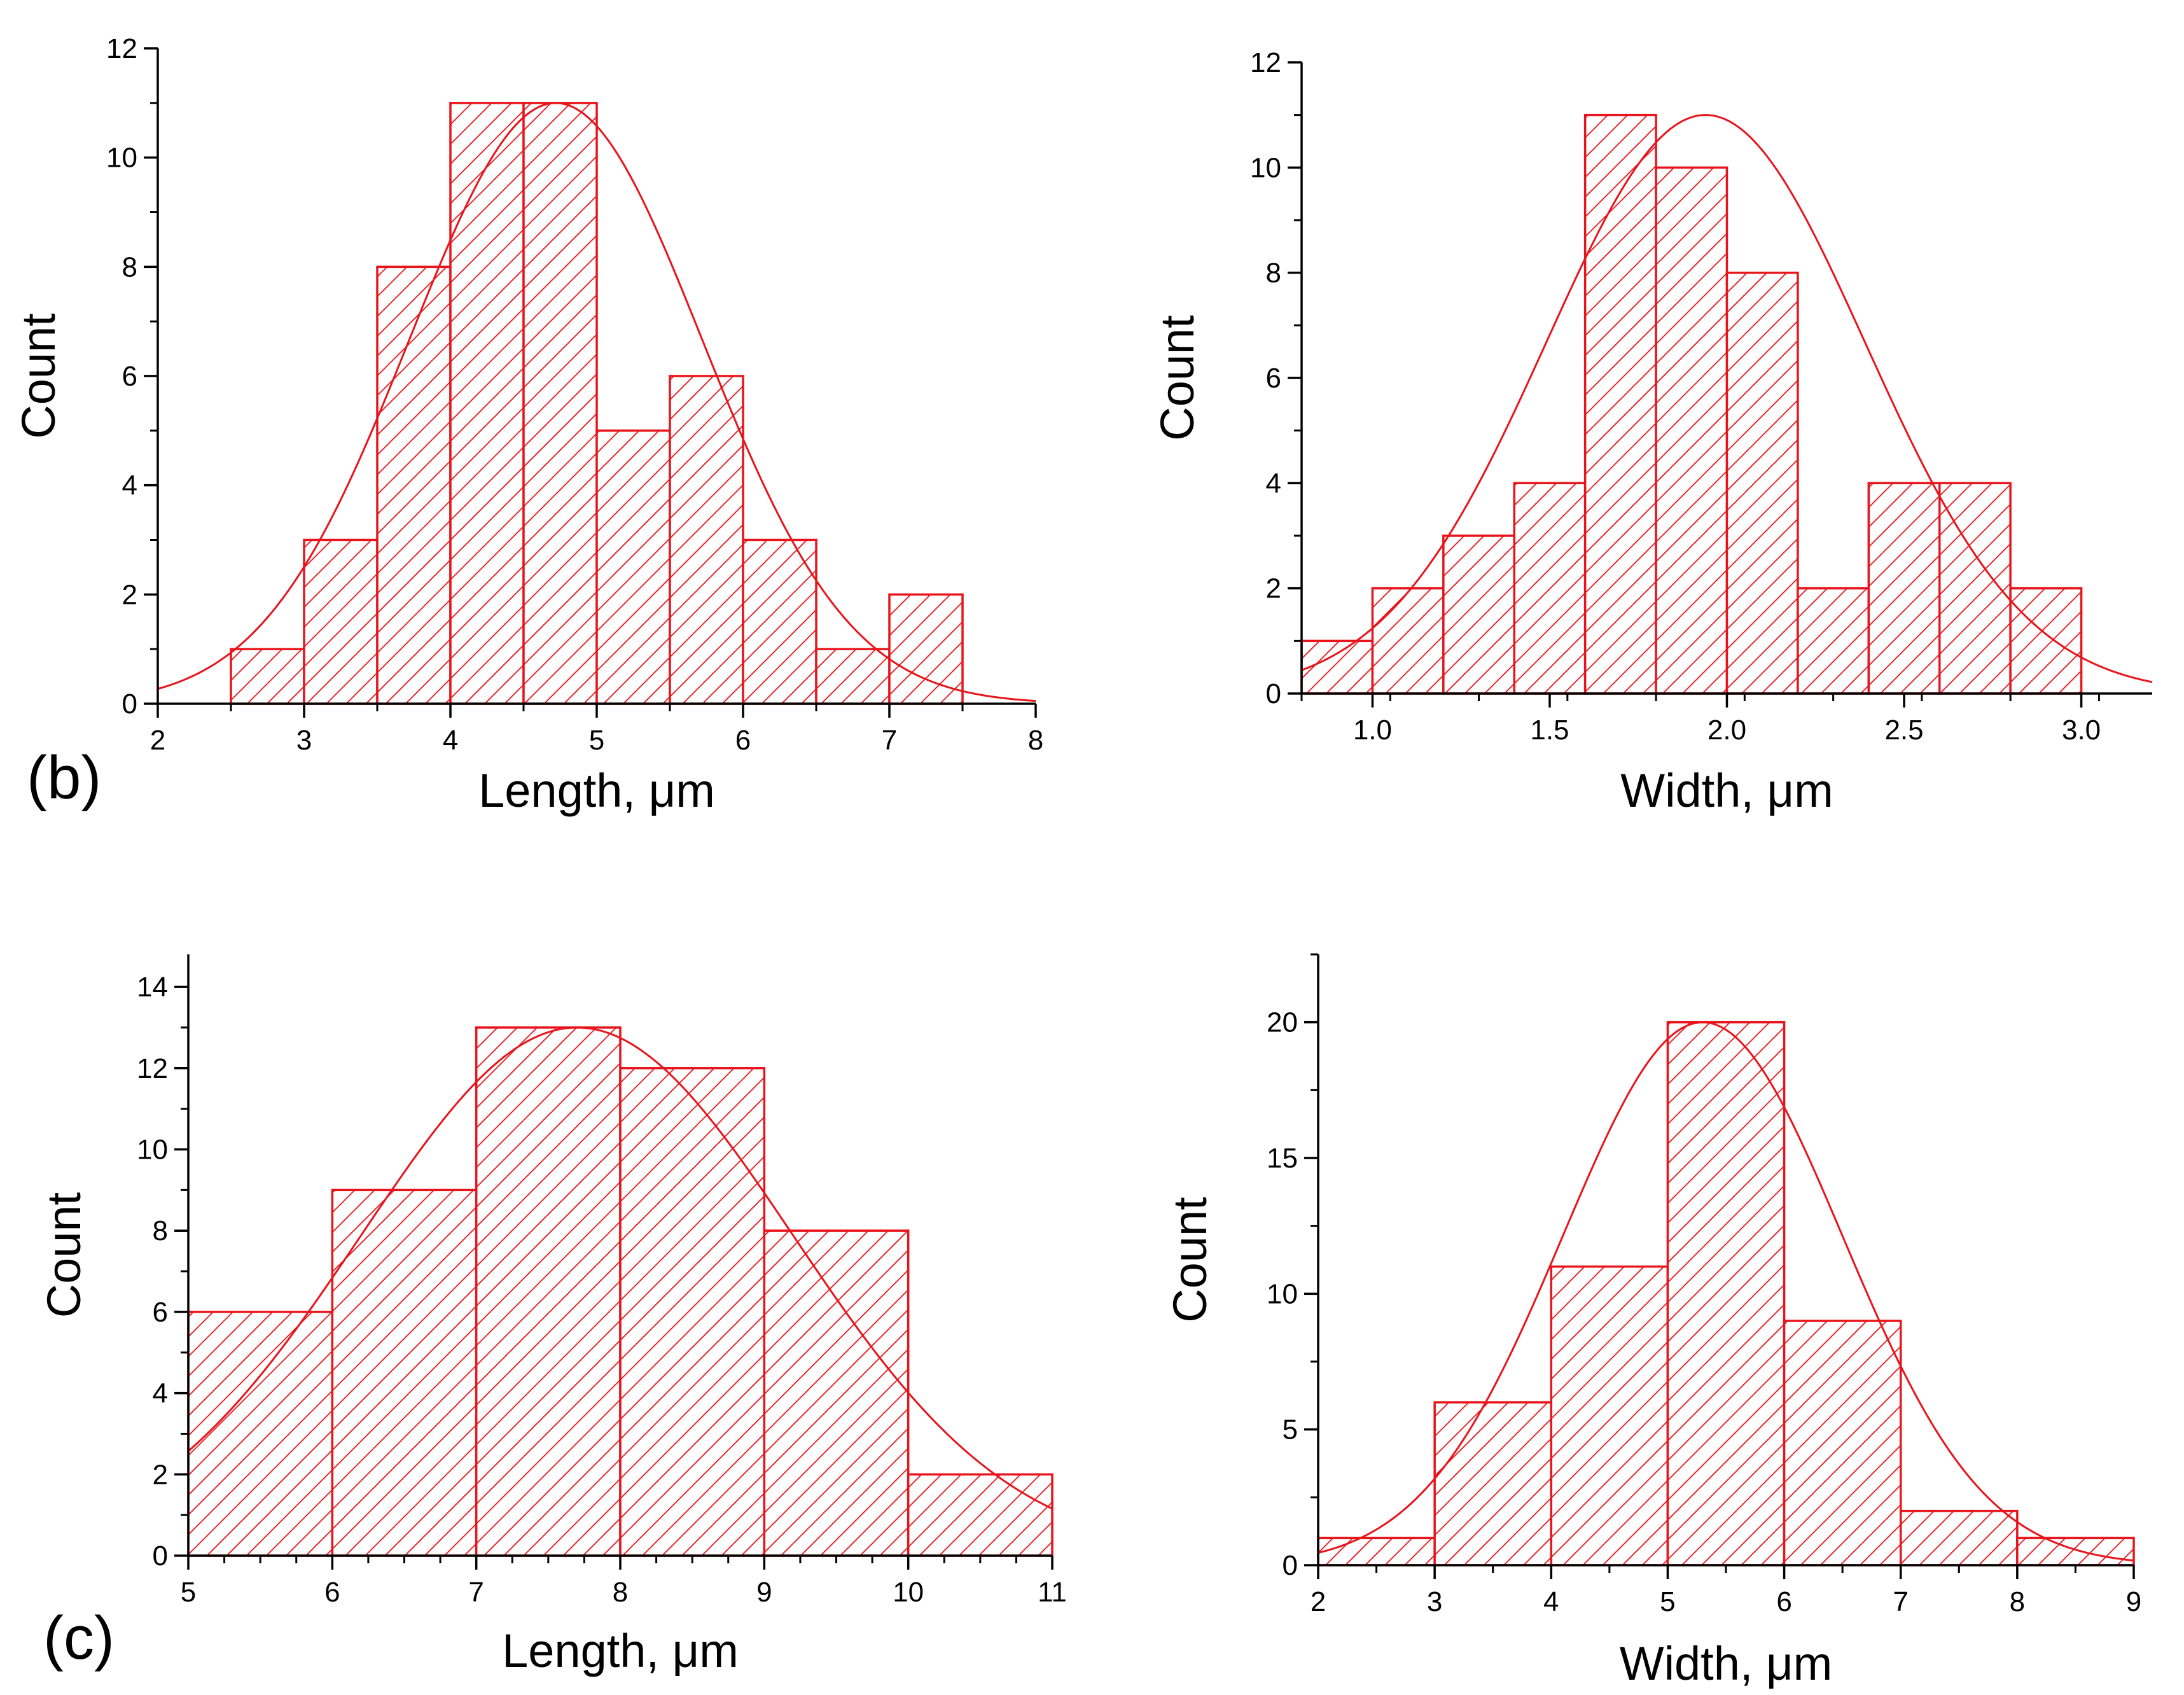  I want to click on x-axis-title: Width, μm, so click(1726, 1663).